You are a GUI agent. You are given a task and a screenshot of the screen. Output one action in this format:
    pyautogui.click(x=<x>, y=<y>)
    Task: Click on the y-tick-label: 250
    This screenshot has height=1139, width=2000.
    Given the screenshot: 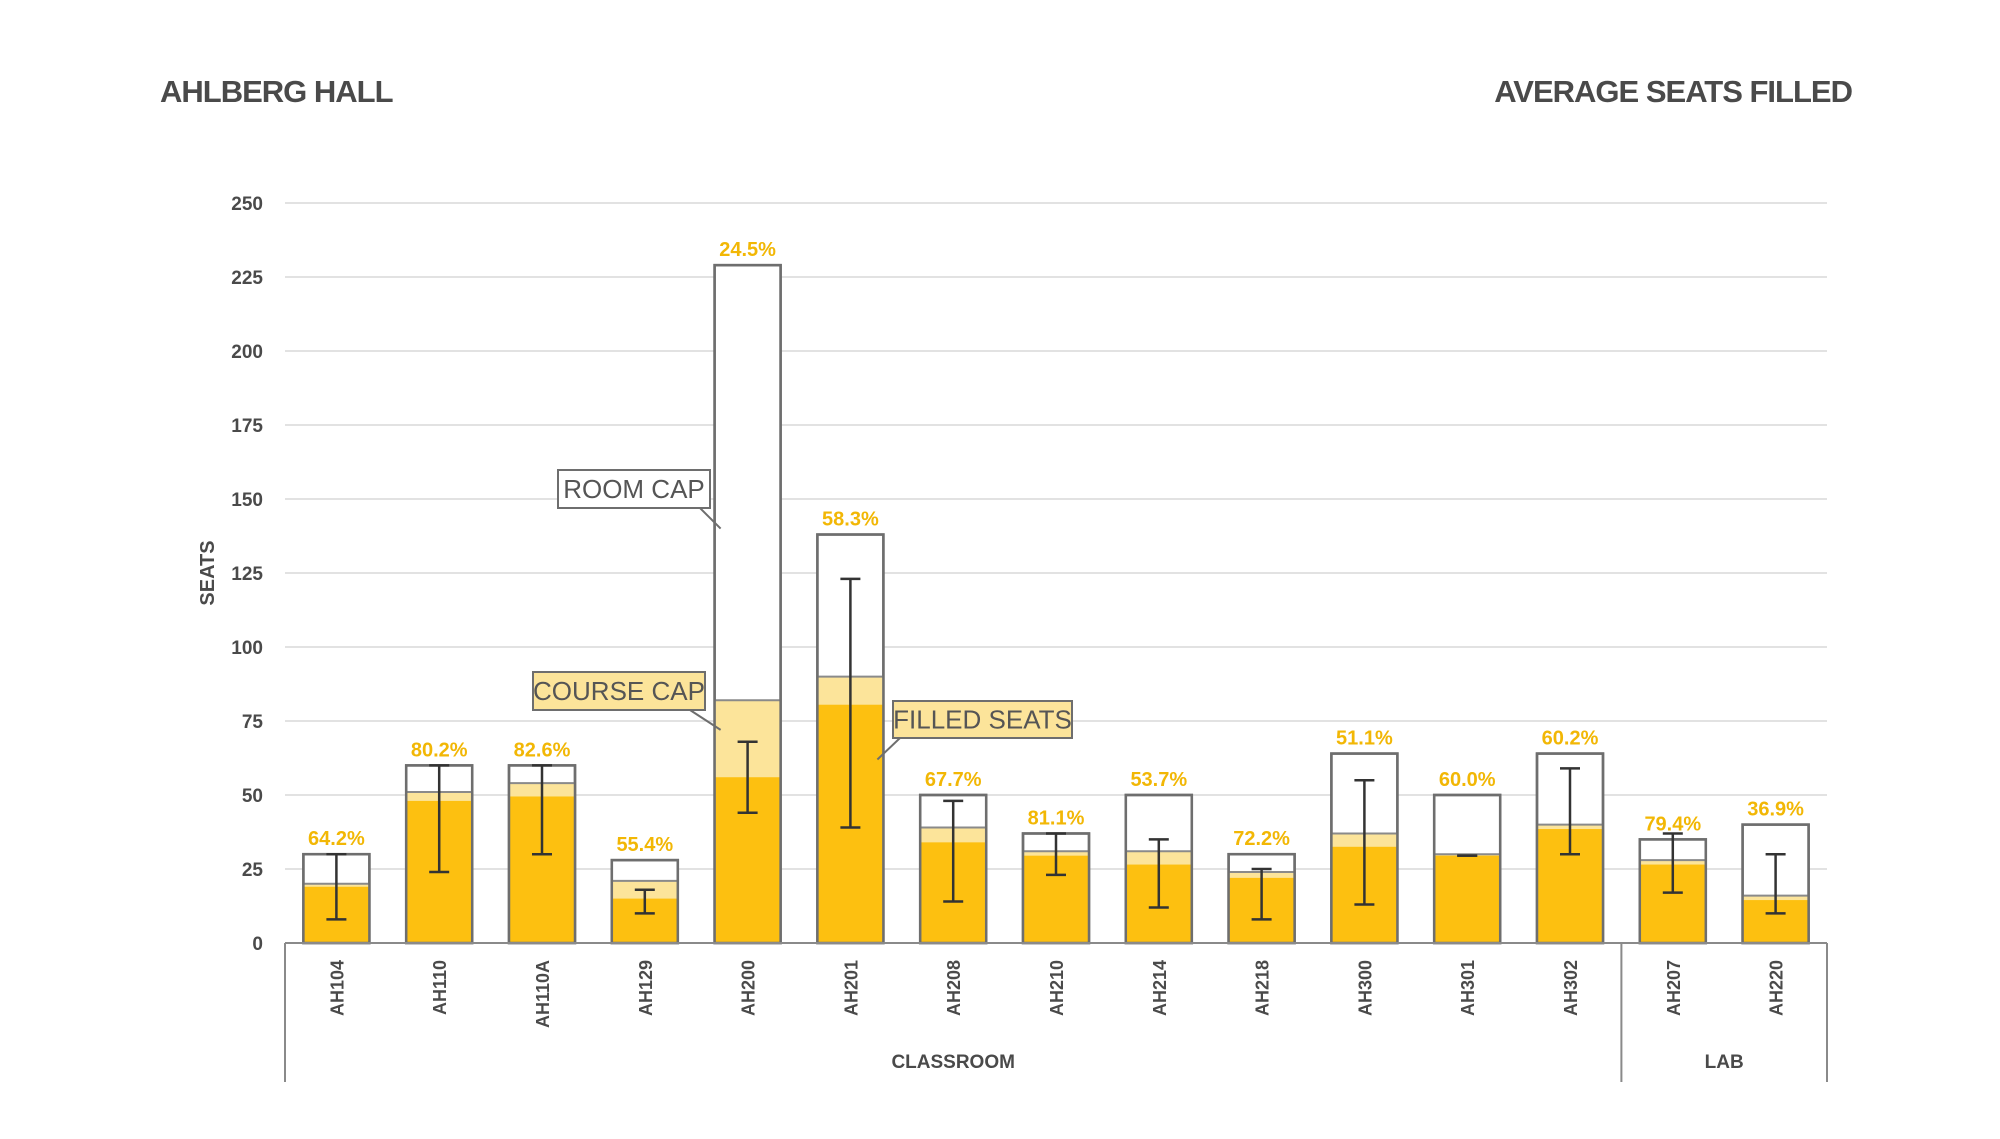 What is the action you would take?
    pyautogui.click(x=247, y=204)
    